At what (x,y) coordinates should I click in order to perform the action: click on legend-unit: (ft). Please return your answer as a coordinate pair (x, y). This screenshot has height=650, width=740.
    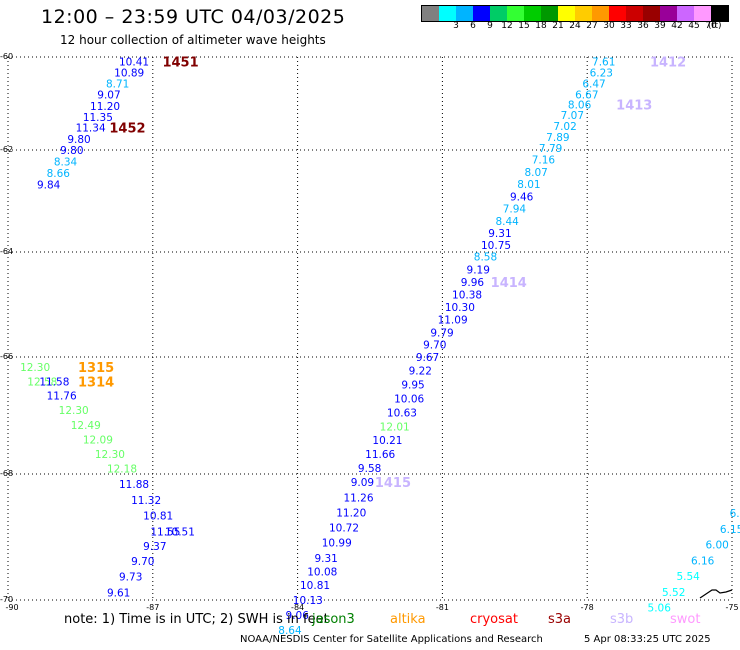
    Looking at the image, I should click on (715, 26).